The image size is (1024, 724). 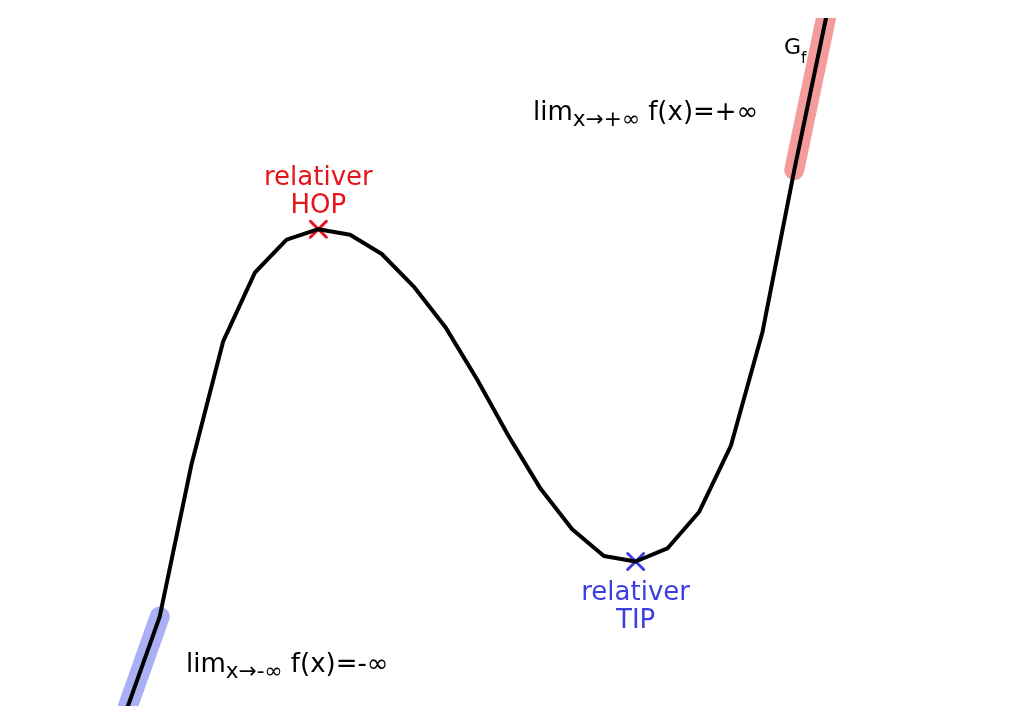 I want to click on annotation: relativer TIP, so click(x=636, y=604).